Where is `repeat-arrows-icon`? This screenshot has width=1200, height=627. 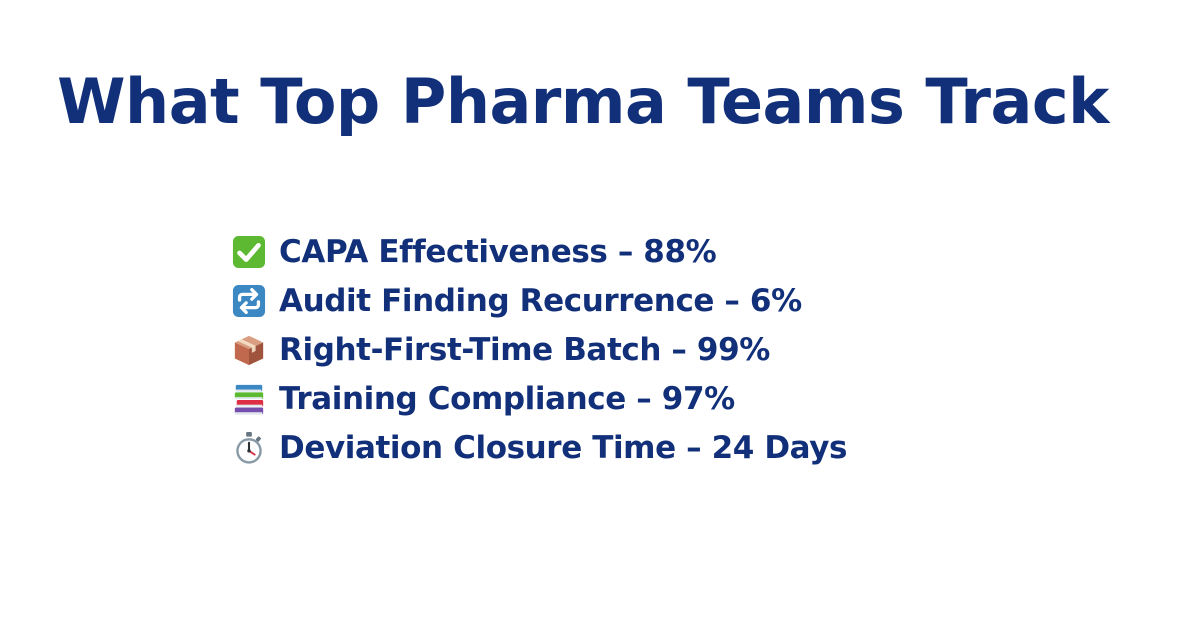 repeat-arrows-icon is located at coordinates (251, 301).